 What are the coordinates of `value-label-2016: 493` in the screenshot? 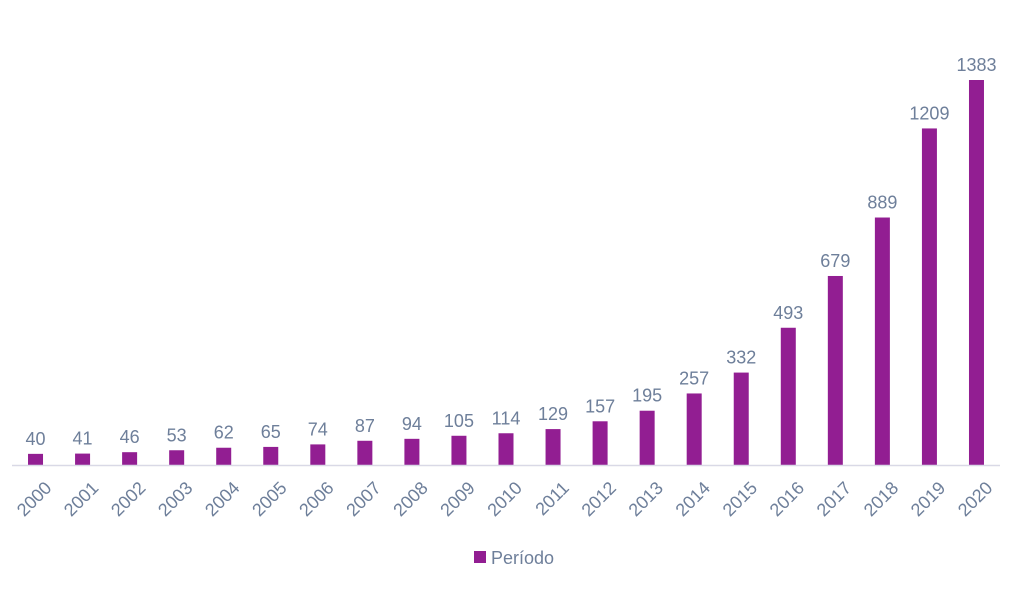 It's located at (788, 313).